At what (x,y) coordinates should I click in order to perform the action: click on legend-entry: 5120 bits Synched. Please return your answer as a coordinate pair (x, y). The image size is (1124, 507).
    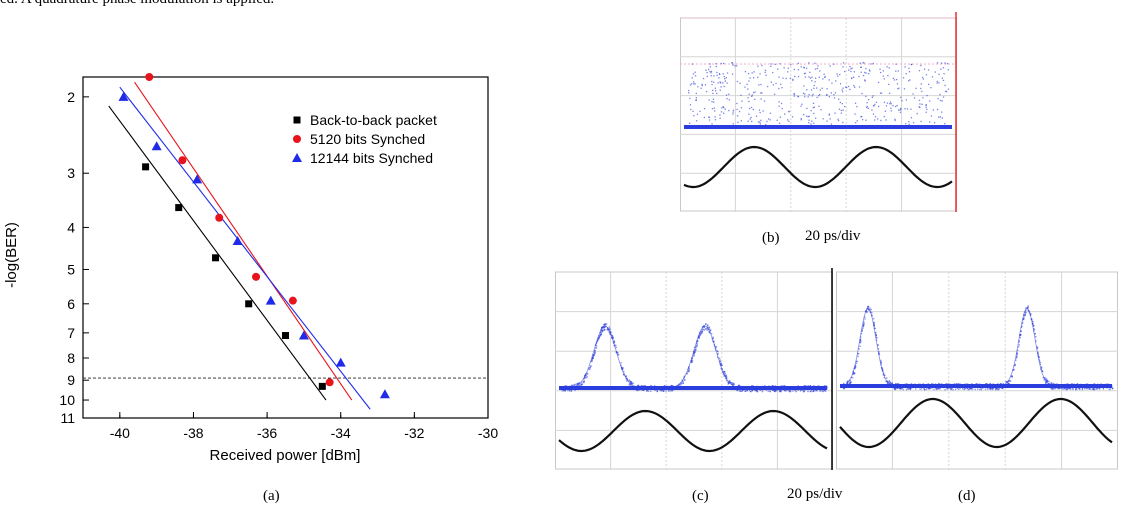
    Looking at the image, I should click on (367, 139).